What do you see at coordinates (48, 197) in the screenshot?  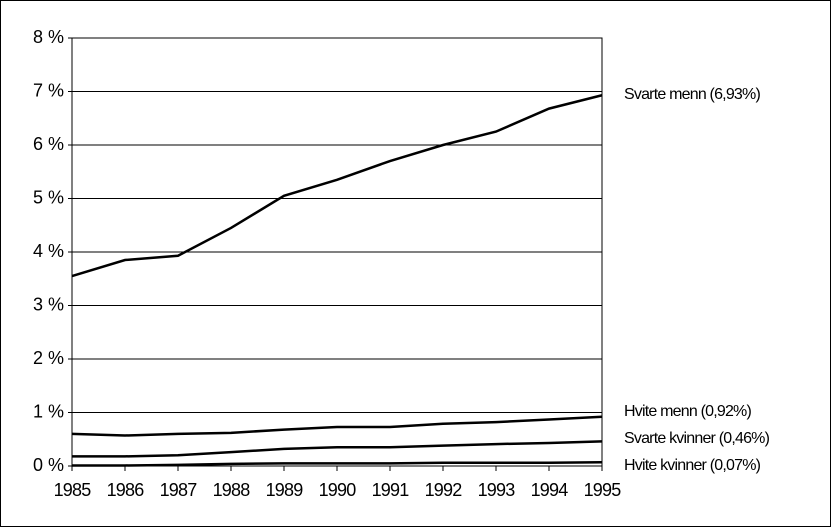 I see `y-tick-label: 5 %` at bounding box center [48, 197].